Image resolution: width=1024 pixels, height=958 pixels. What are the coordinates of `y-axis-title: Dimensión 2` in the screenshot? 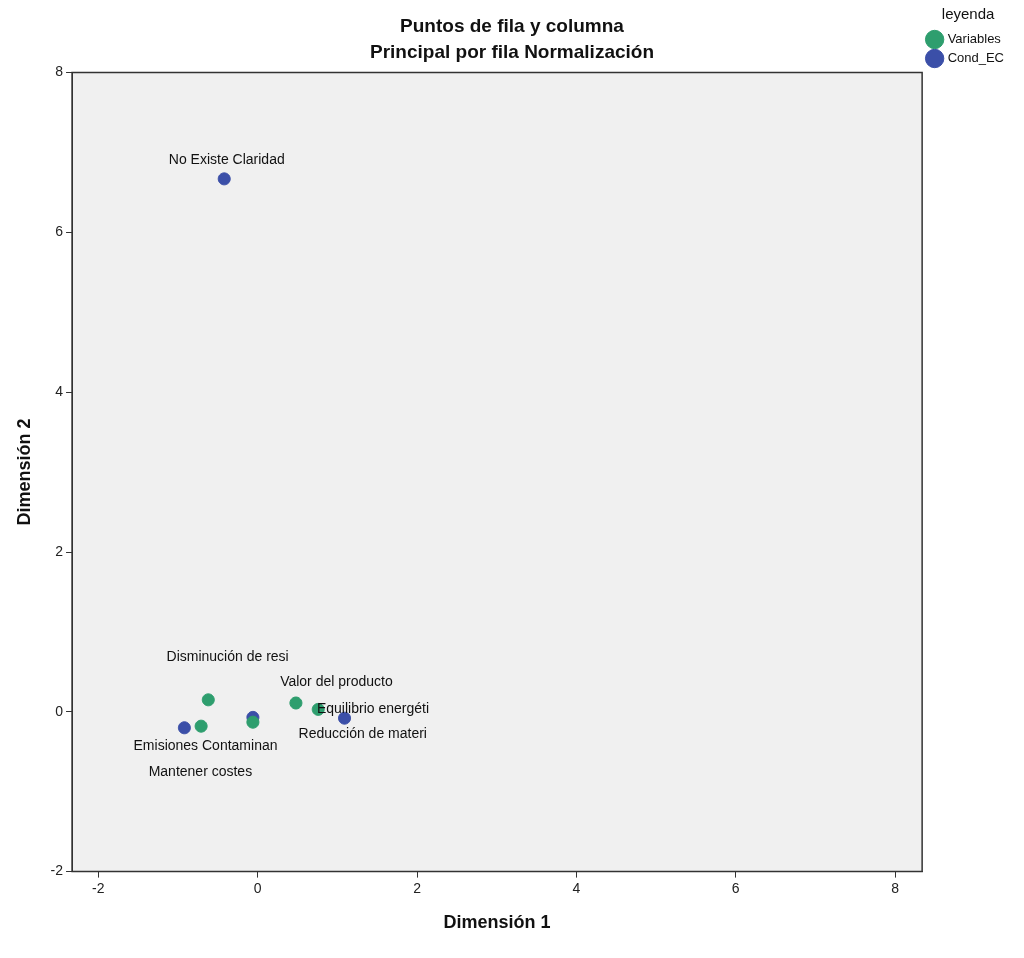 It's located at (23, 472).